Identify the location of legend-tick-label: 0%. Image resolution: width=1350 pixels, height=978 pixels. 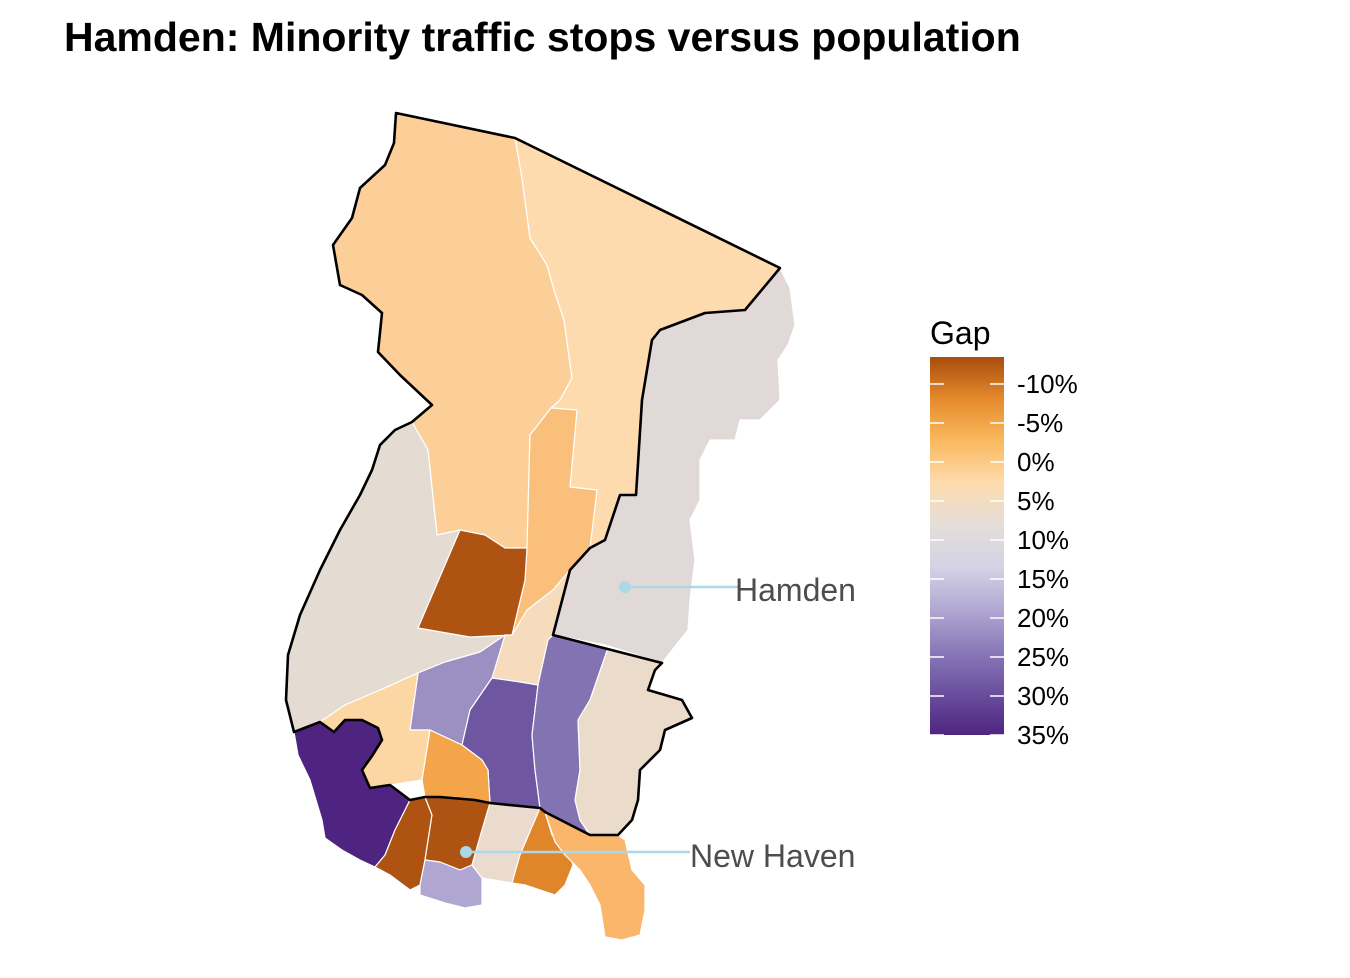
(1036, 462).